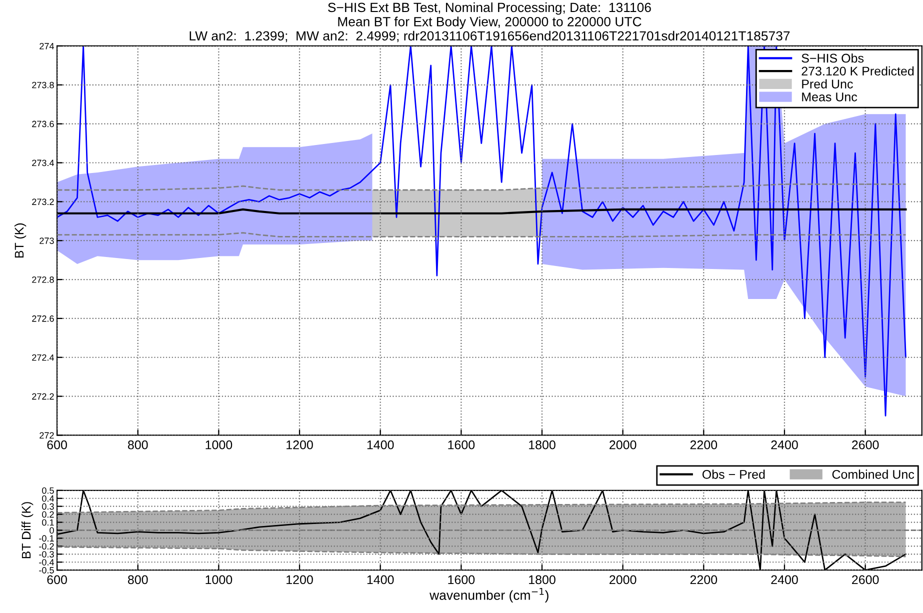 The width and height of the screenshot is (923, 613). I want to click on y-tick-label: 0.4, so click(48, 498).